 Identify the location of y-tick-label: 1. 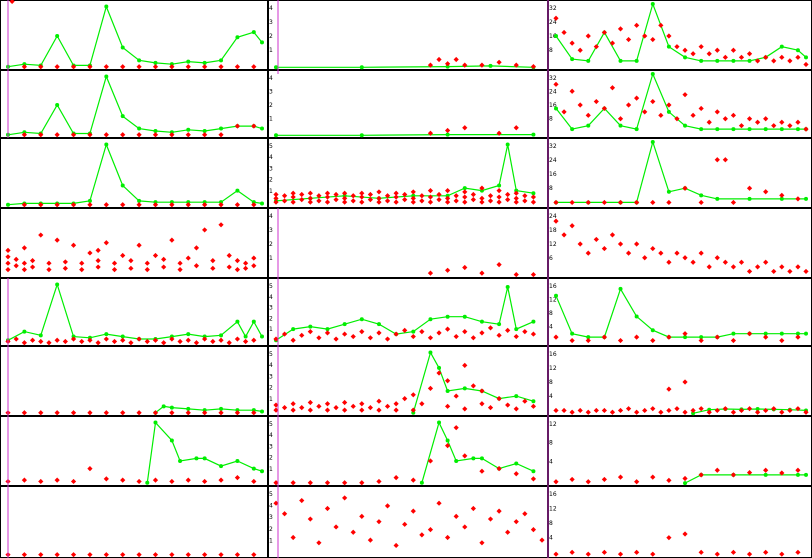
(271, 469).